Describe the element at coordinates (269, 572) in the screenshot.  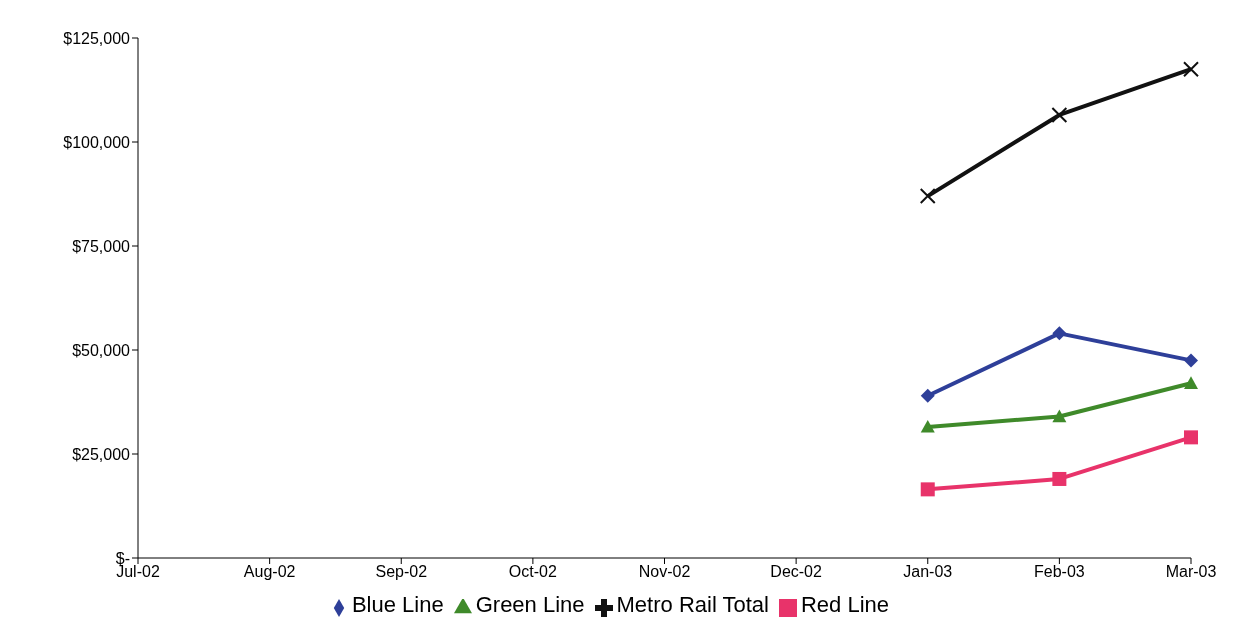
I see `x-tick-label: Aug-02` at that location.